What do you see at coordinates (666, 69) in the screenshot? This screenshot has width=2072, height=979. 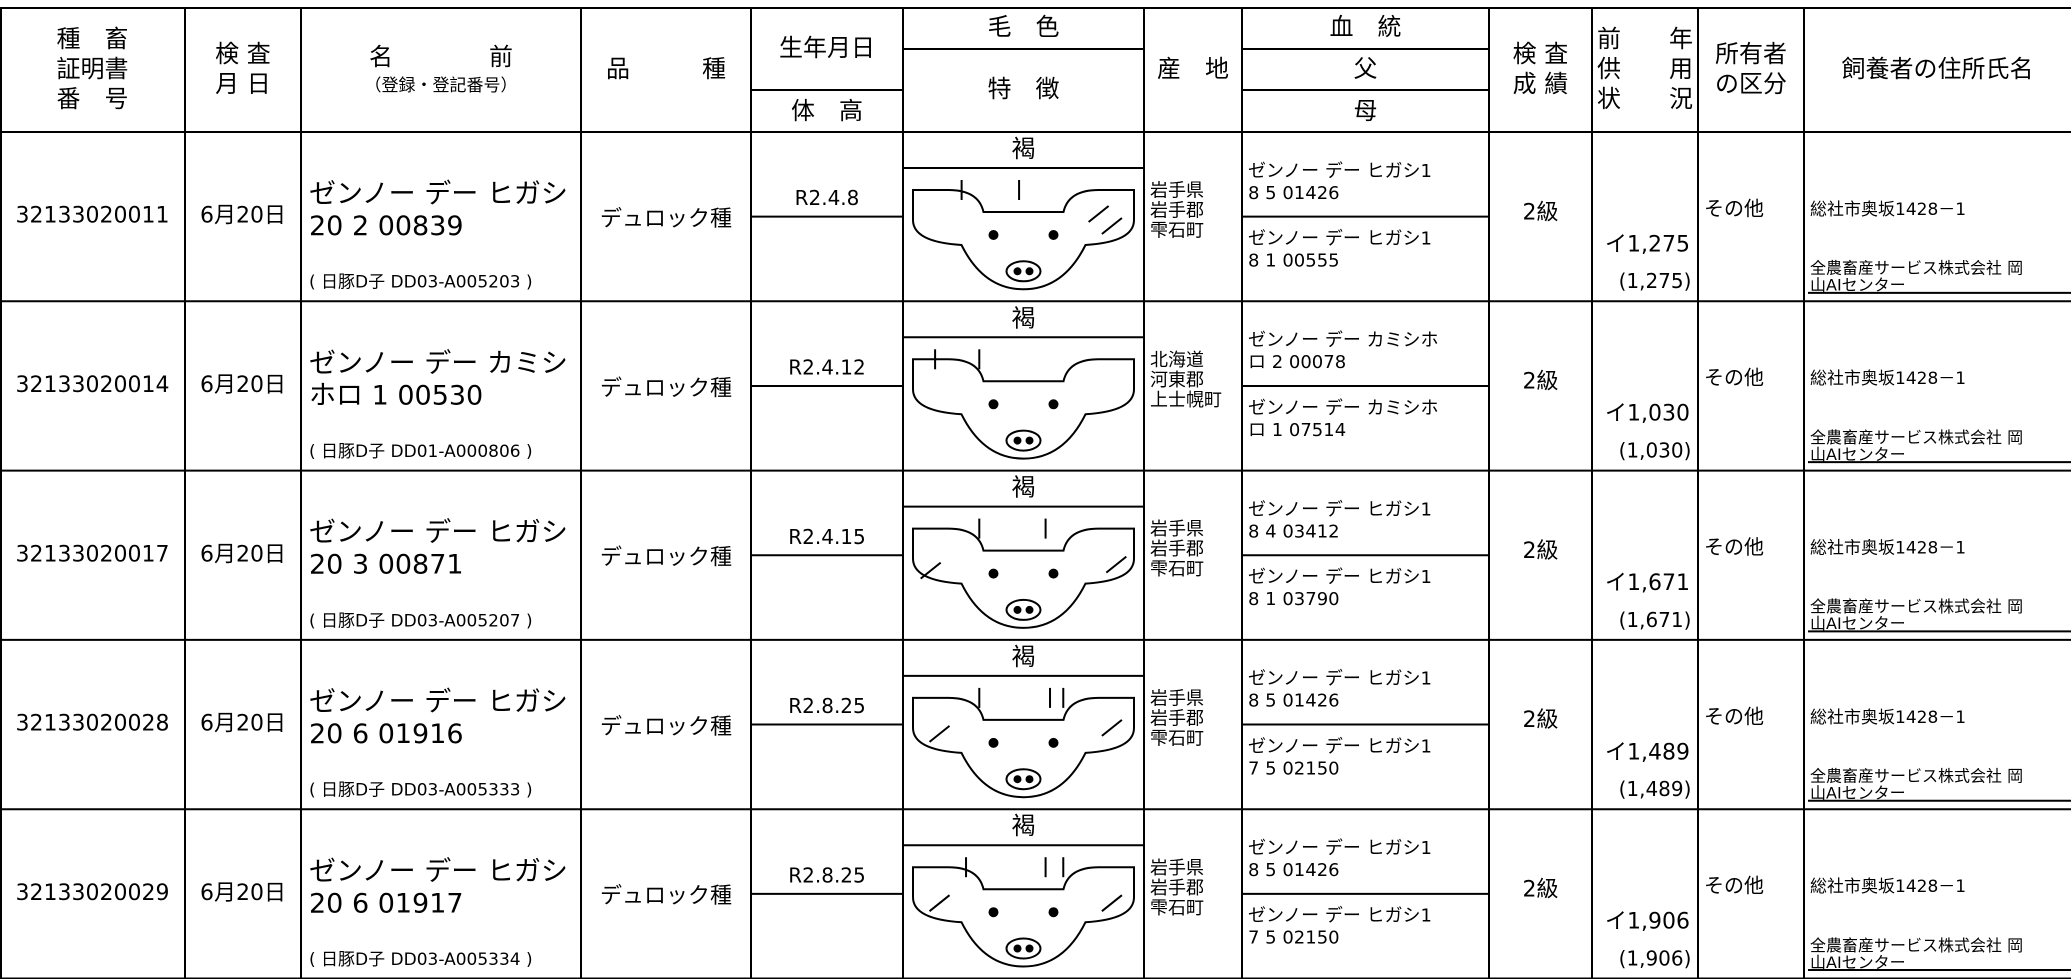 I see `header-label: 品 種` at bounding box center [666, 69].